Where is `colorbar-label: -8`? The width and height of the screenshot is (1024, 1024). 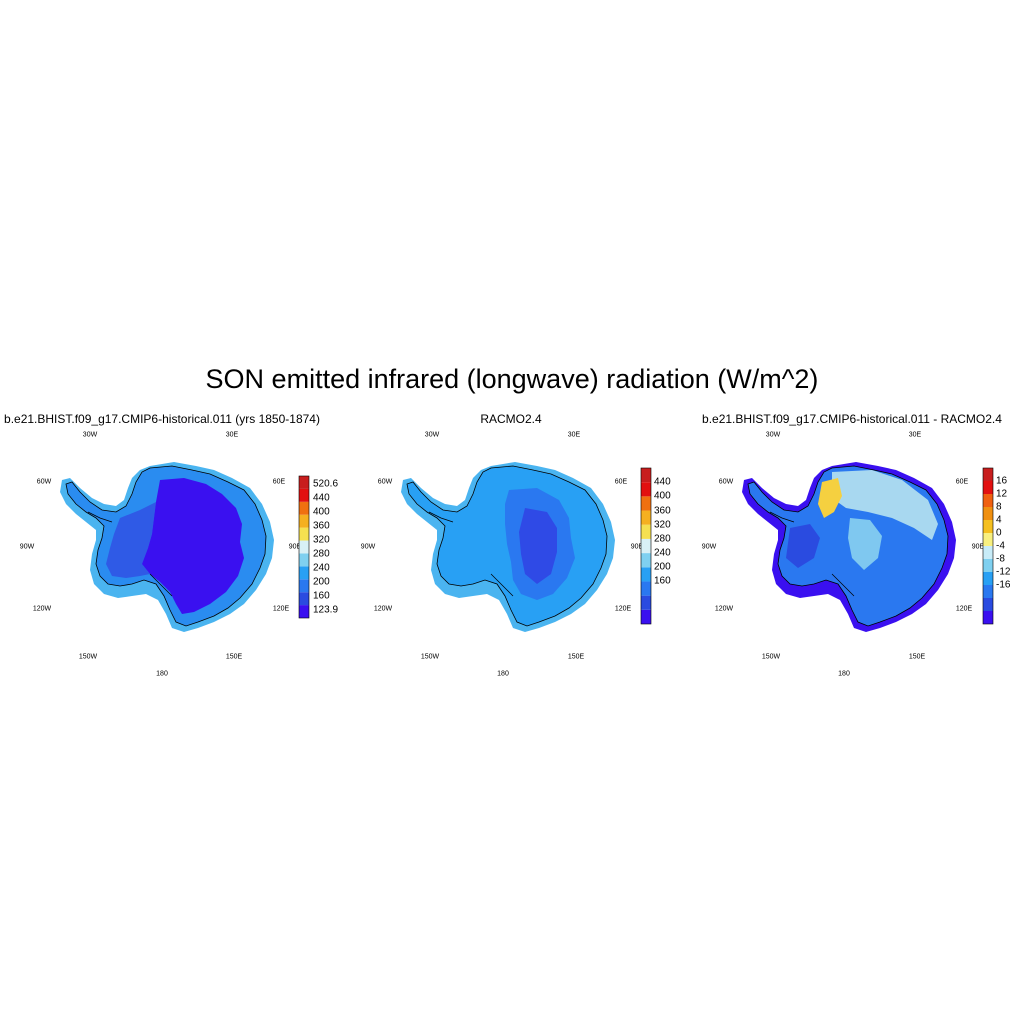
colorbar-label: -8 is located at coordinates (1000, 559).